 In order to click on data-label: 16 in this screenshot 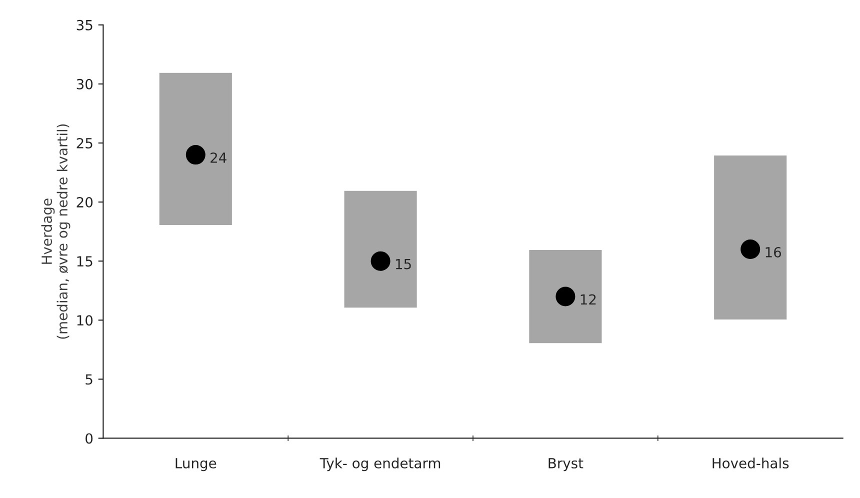, I will do `click(774, 252)`.